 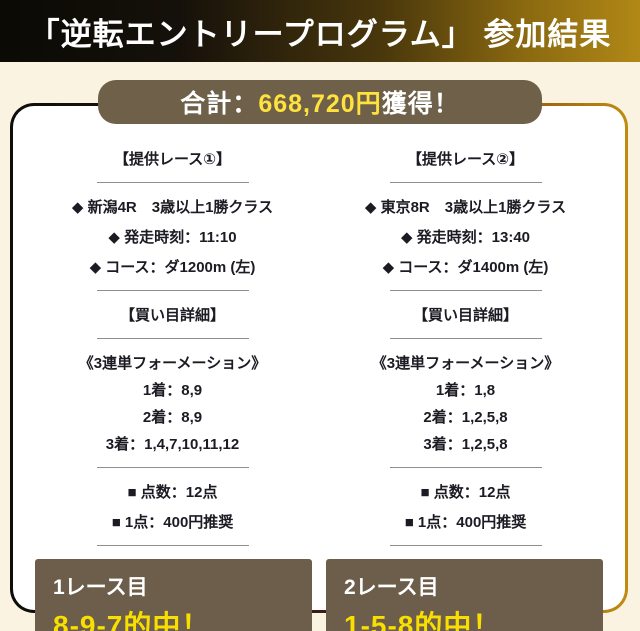 I want to click on header-banner: 「逆転エントリープログラム」 参加結果, so click(x=320, y=31).